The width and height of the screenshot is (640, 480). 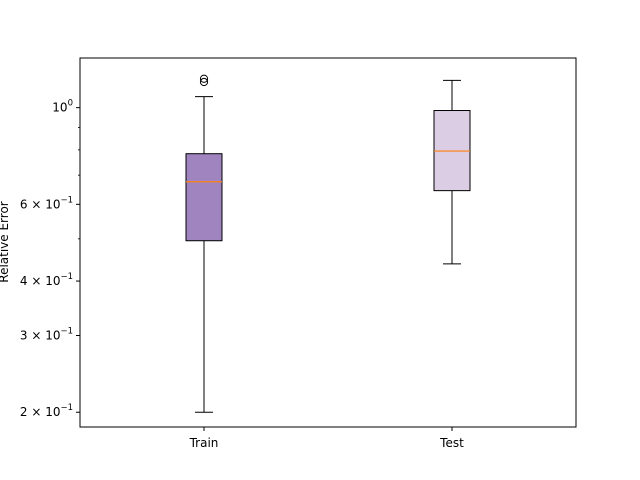 I want to click on y-tick-label: 4 × 10⁻¹, so click(x=46, y=280).